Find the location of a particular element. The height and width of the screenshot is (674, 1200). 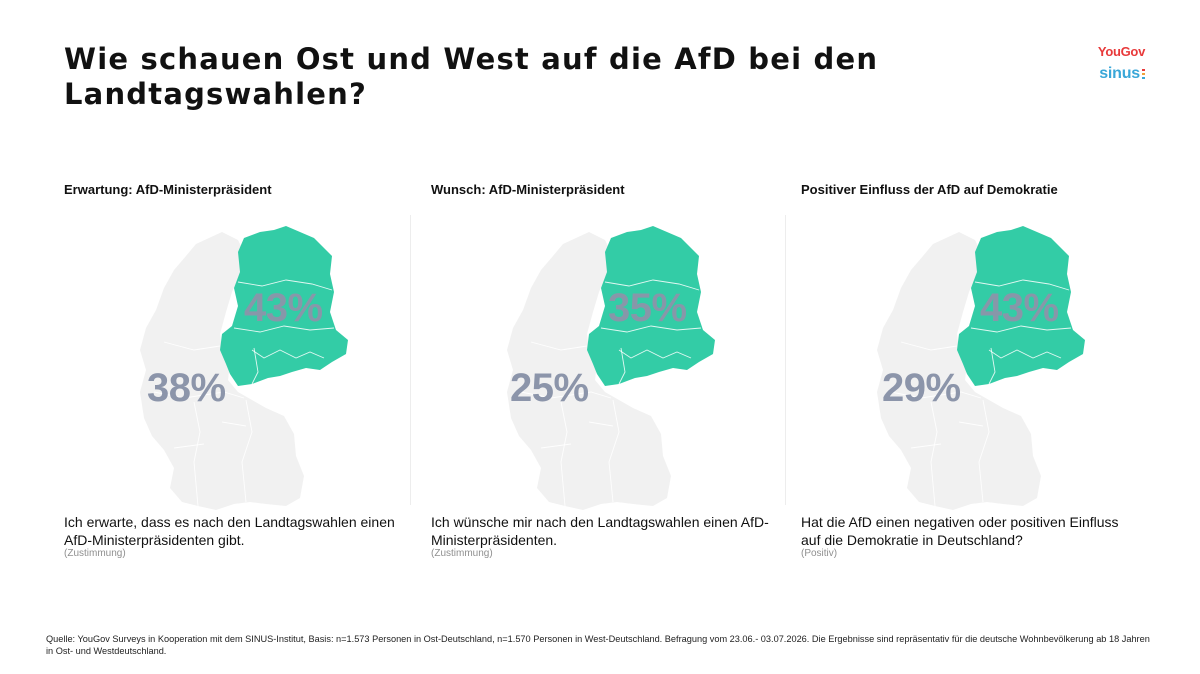

sinus-dots-icon is located at coordinates (1143, 74).